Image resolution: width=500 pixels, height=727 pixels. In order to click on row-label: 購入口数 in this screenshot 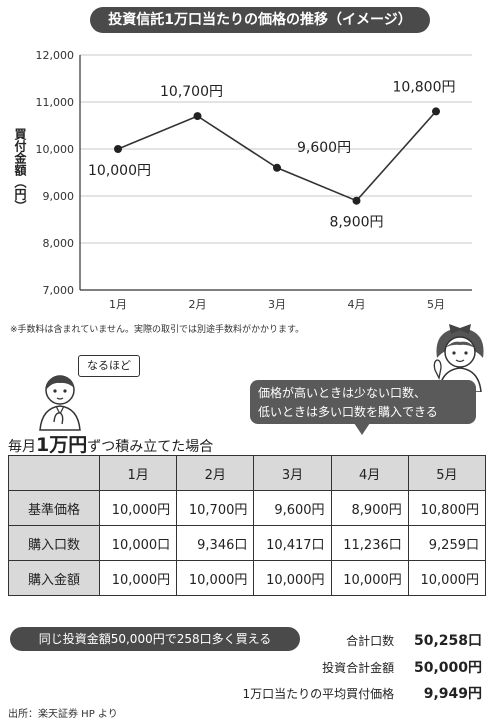, I will do `click(54, 543)`.